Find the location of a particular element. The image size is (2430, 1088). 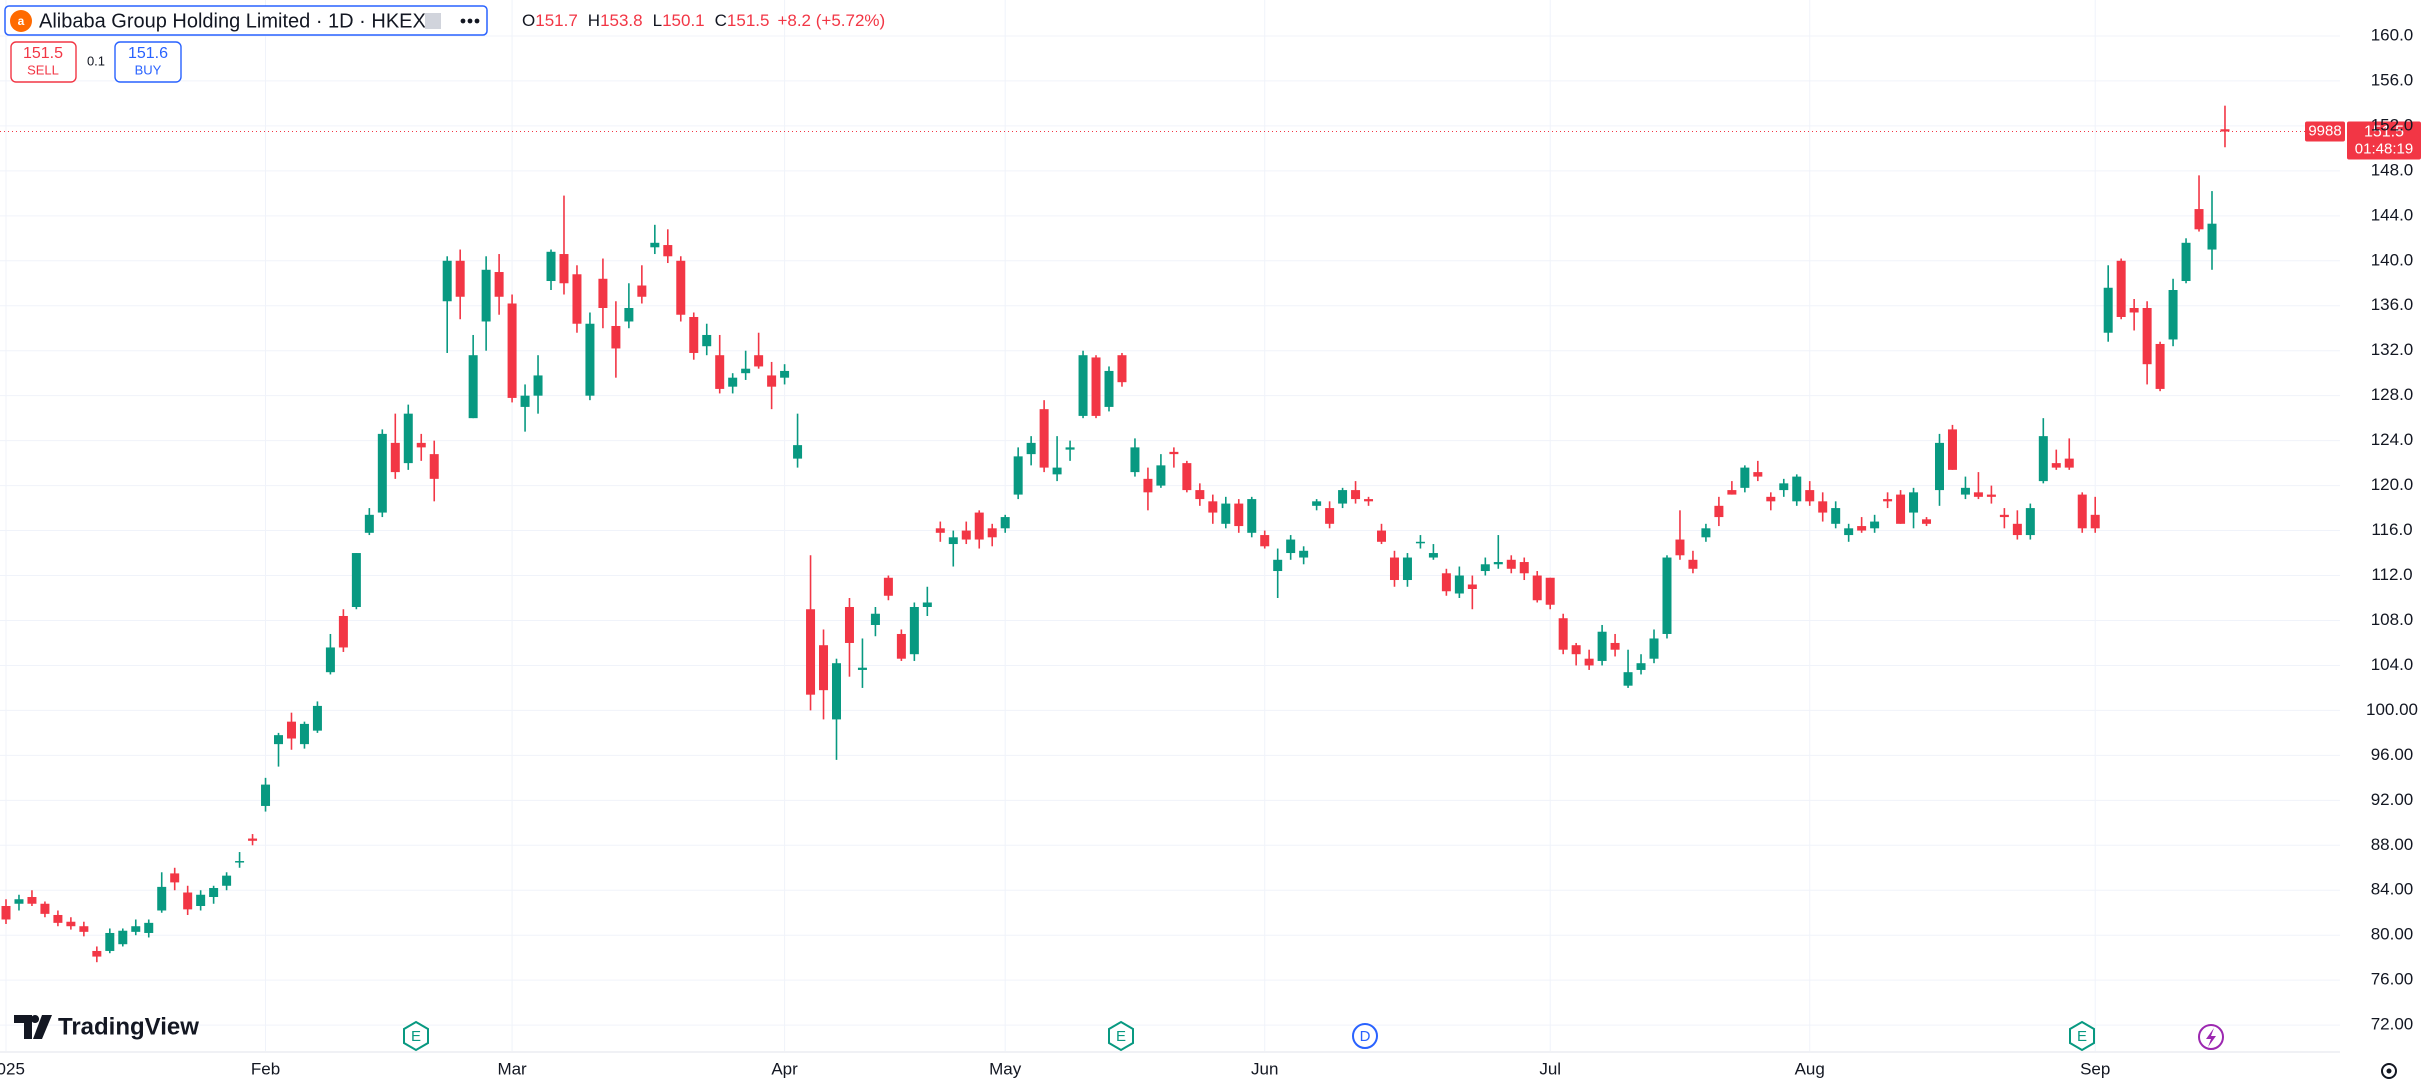

sell-price: 151.5 is located at coordinates (43, 53).